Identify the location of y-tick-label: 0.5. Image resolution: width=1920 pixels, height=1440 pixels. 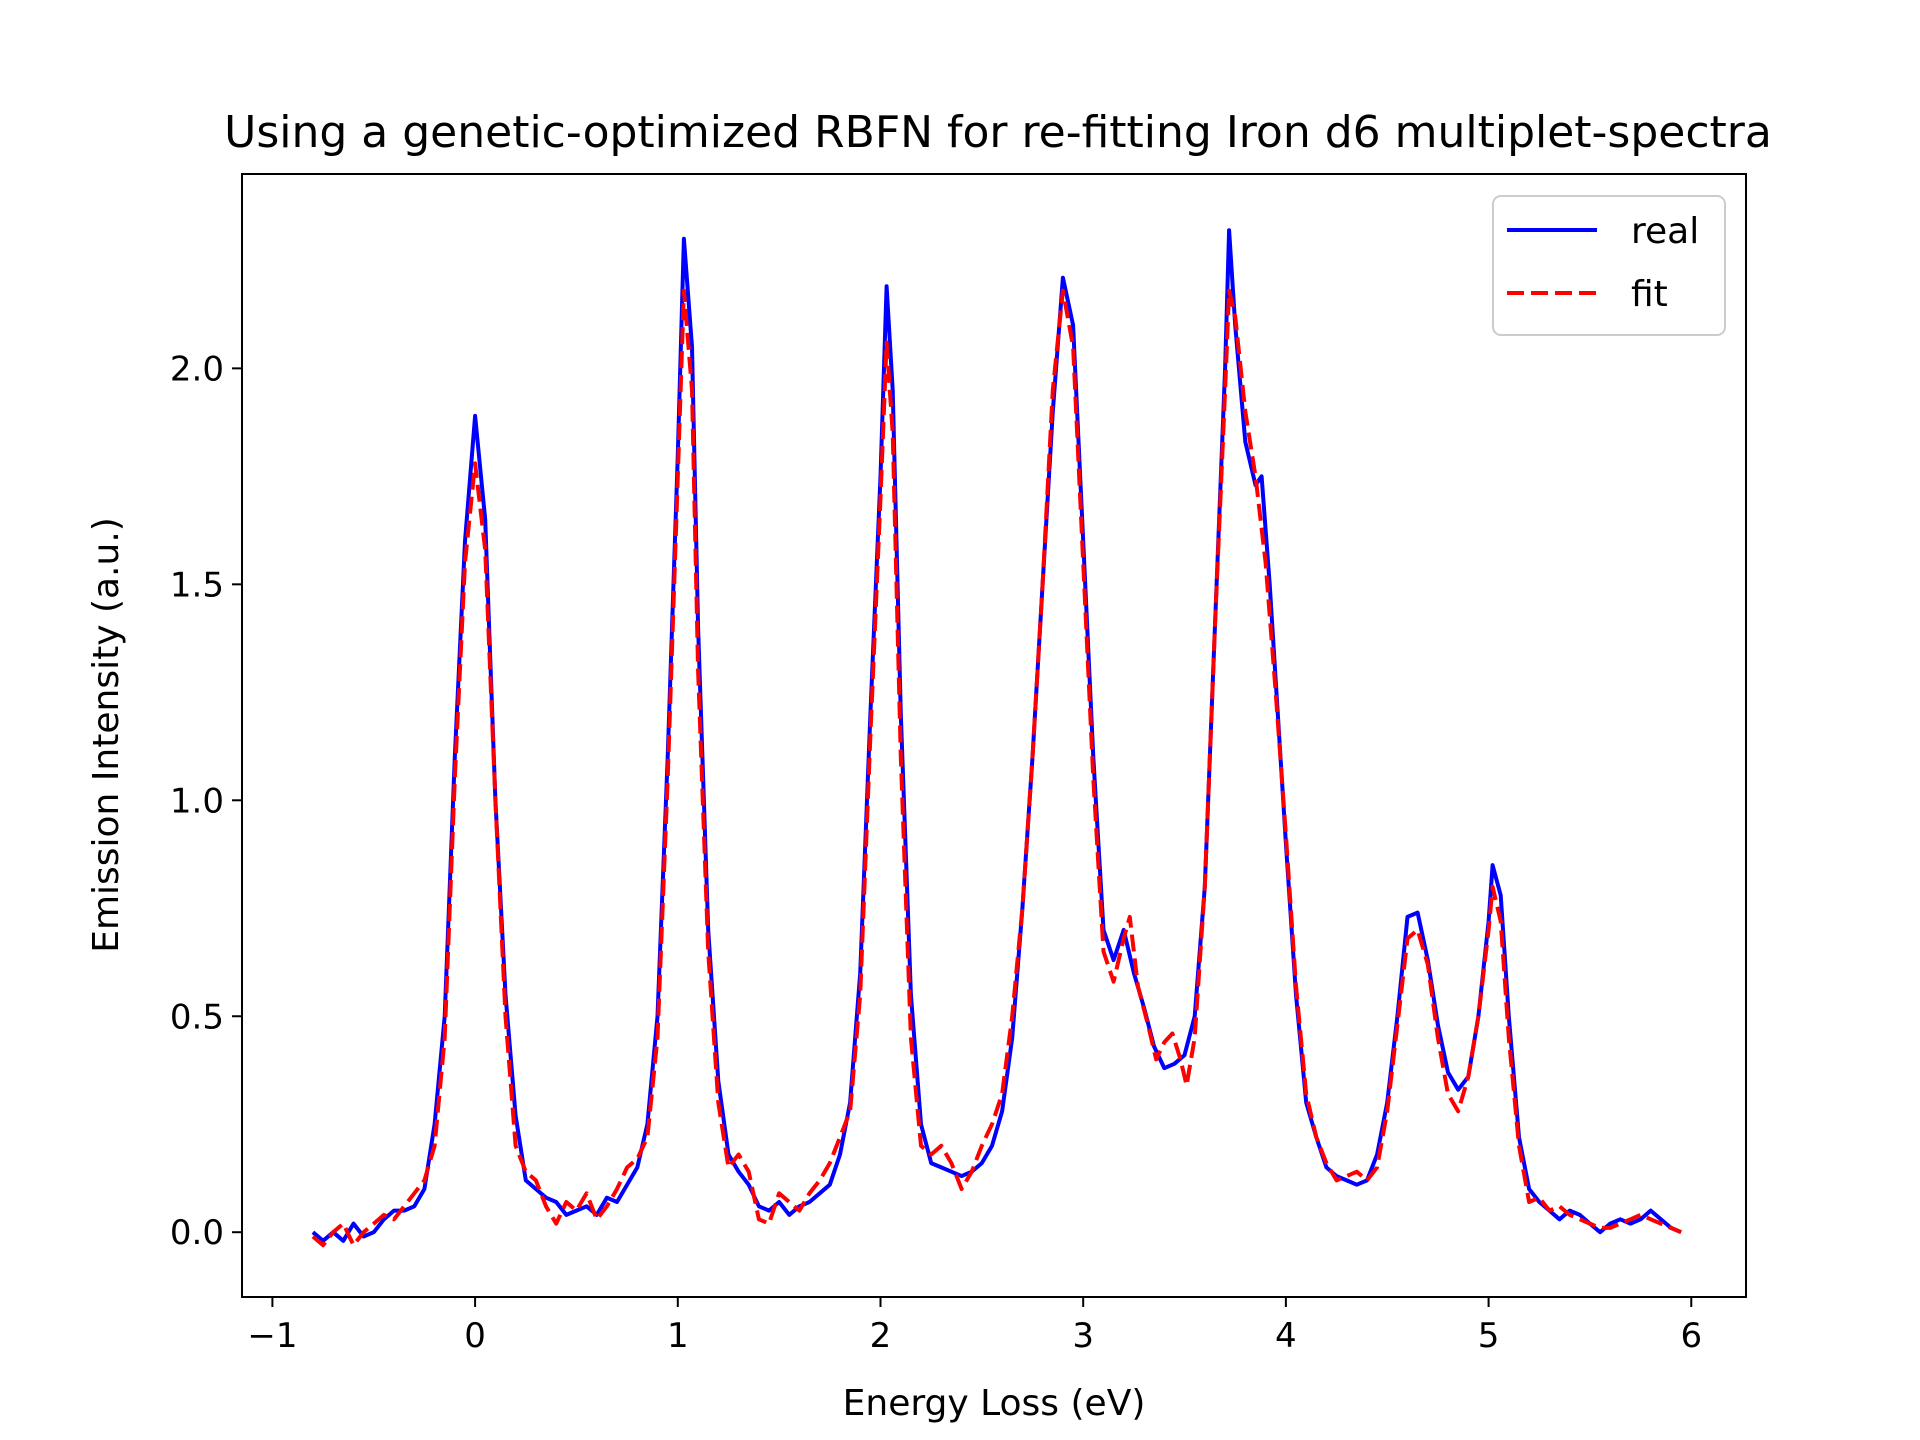
(197, 1017).